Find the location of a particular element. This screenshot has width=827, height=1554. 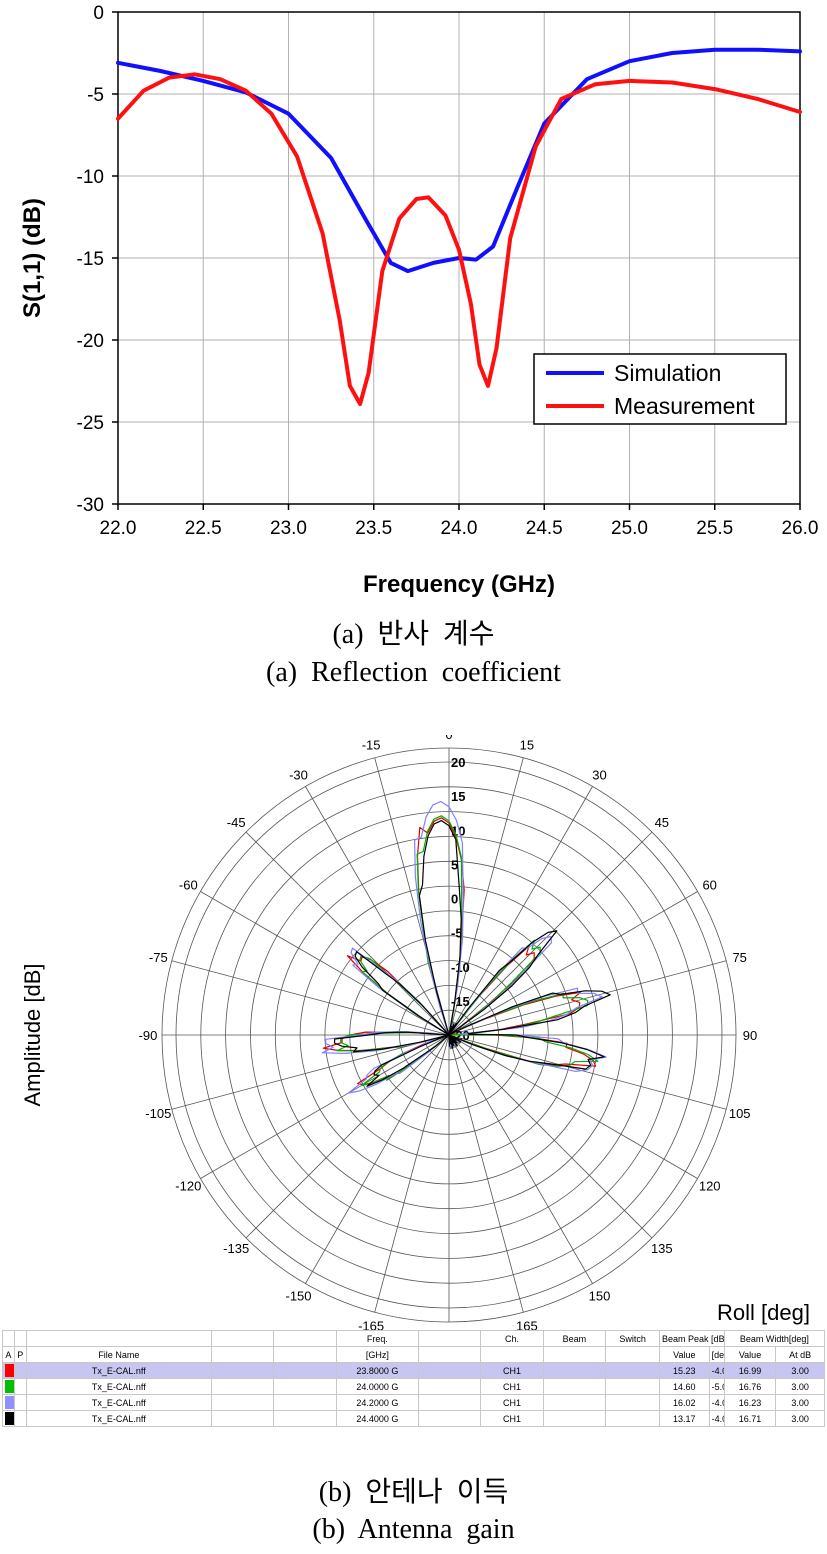

angle-tick-label: -90 is located at coordinates (148, 1035).